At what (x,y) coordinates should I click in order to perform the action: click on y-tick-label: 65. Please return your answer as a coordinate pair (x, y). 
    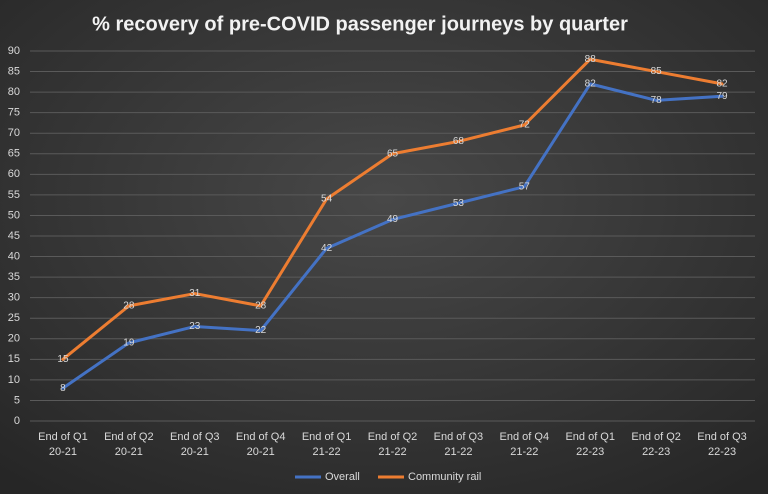
    Looking at the image, I should click on (14, 154).